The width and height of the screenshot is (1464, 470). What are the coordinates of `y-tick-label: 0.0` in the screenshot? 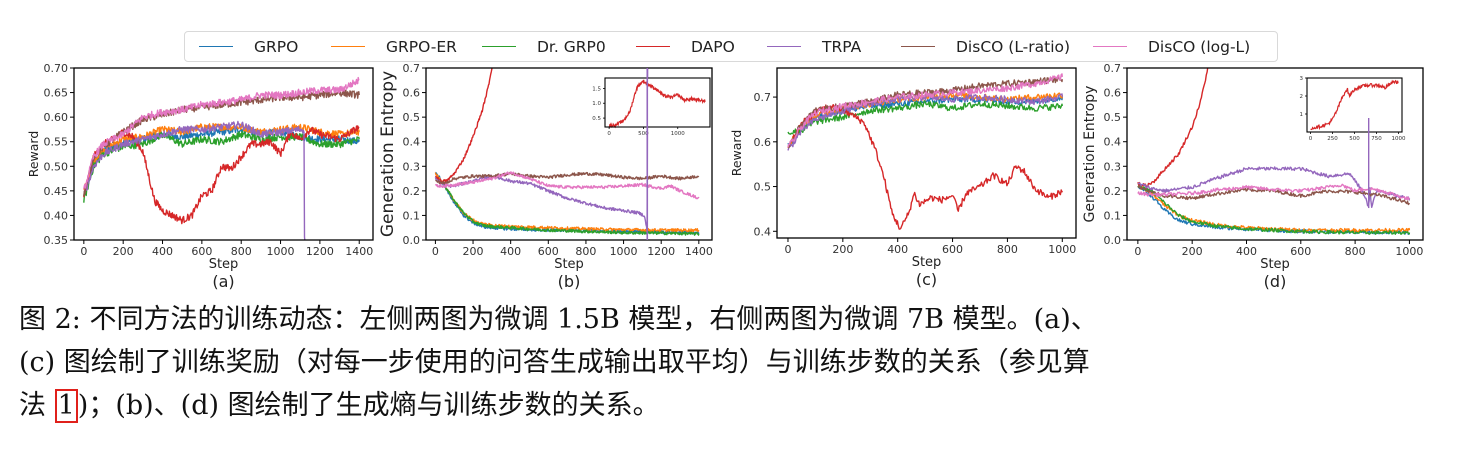 It's located at (412, 240).